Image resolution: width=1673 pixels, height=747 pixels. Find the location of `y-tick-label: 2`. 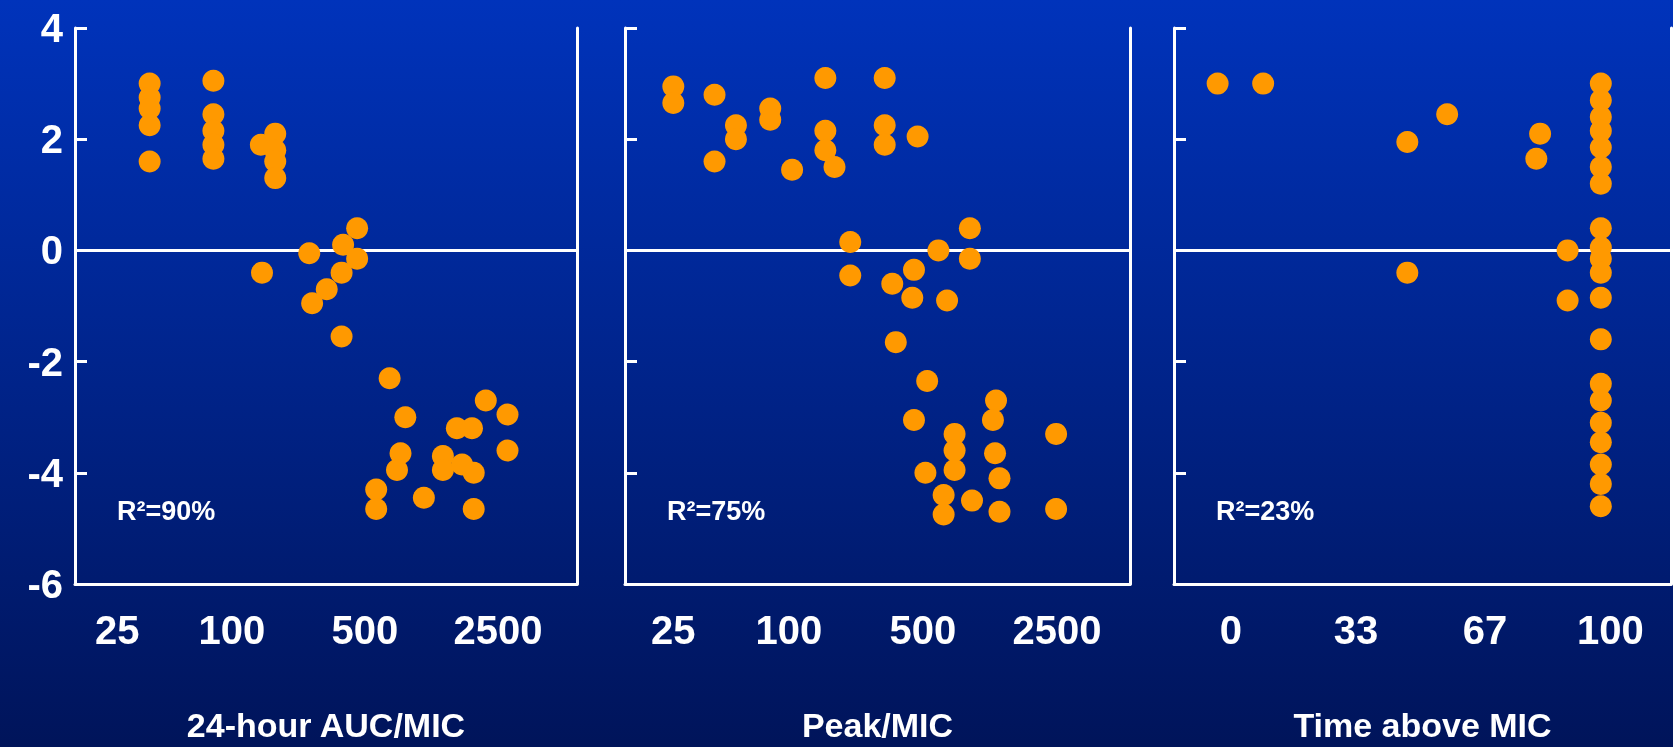

y-tick-label: 2 is located at coordinates (51, 139).